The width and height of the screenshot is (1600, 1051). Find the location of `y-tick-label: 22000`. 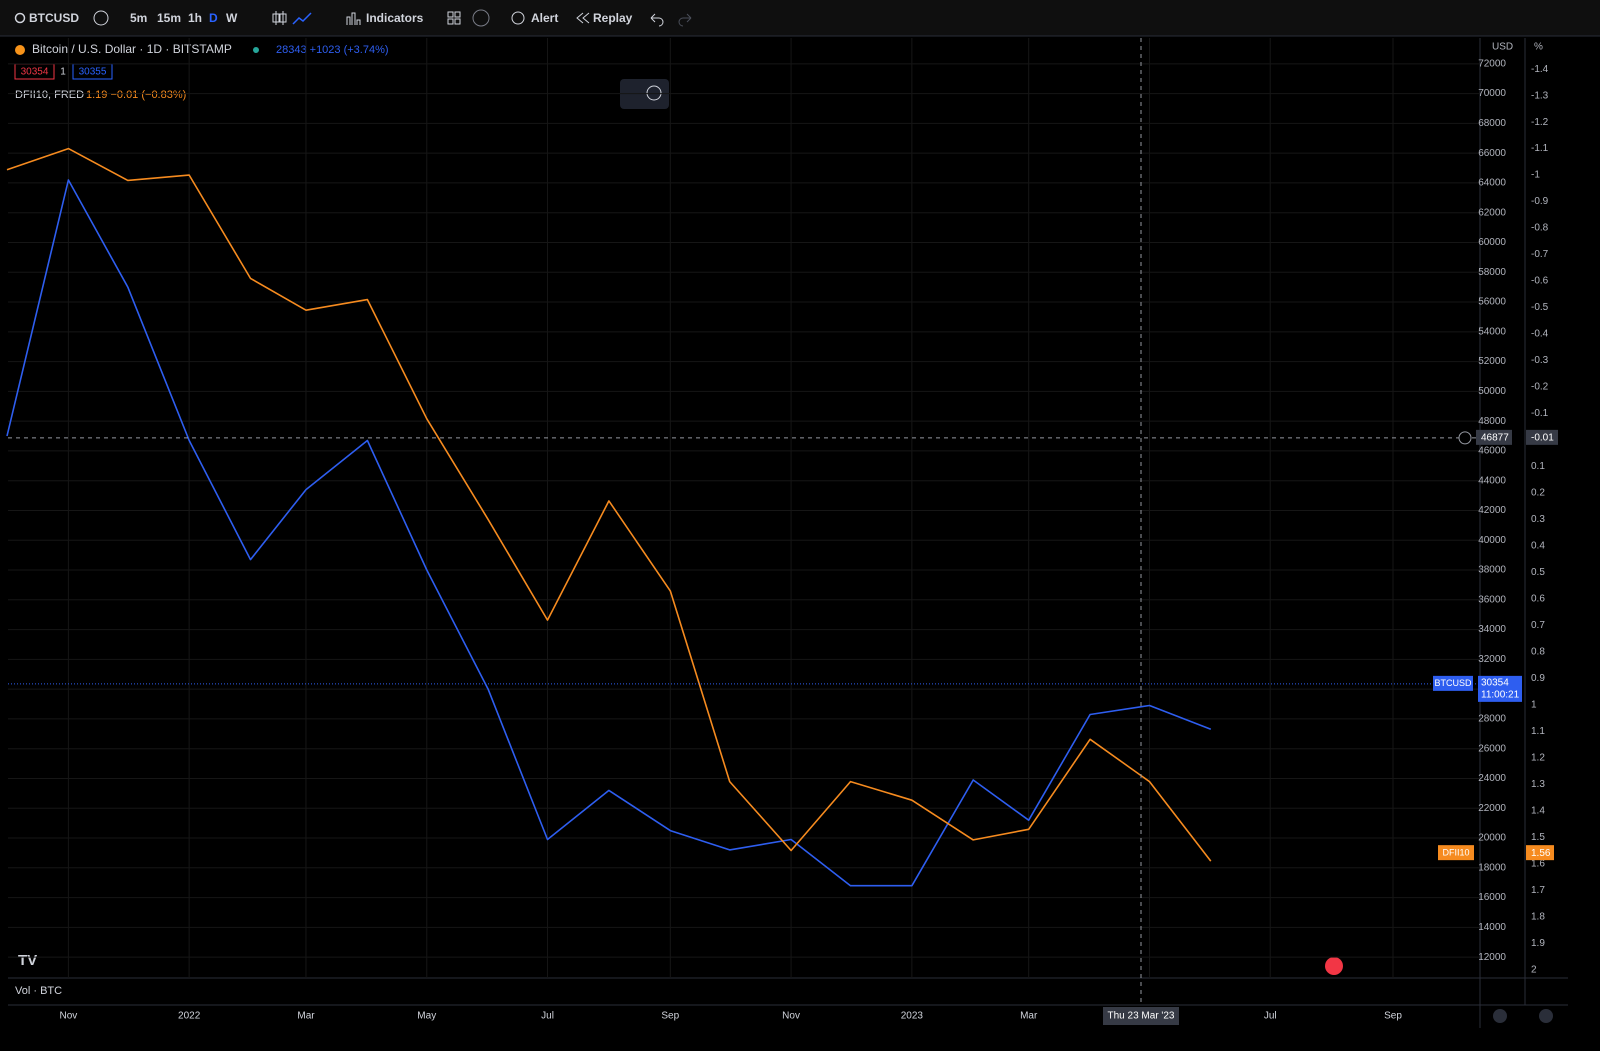

y-tick-label: 22000 is located at coordinates (1492, 808).